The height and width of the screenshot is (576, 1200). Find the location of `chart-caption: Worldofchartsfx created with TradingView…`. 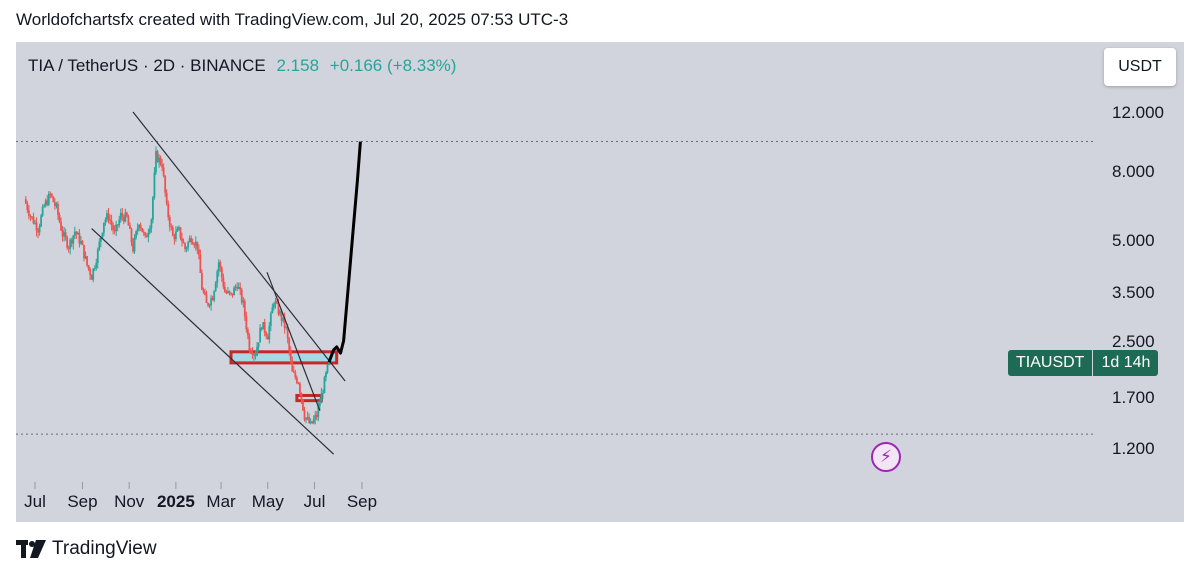

chart-caption: Worldofchartsfx created with TradingView… is located at coordinates (292, 19).